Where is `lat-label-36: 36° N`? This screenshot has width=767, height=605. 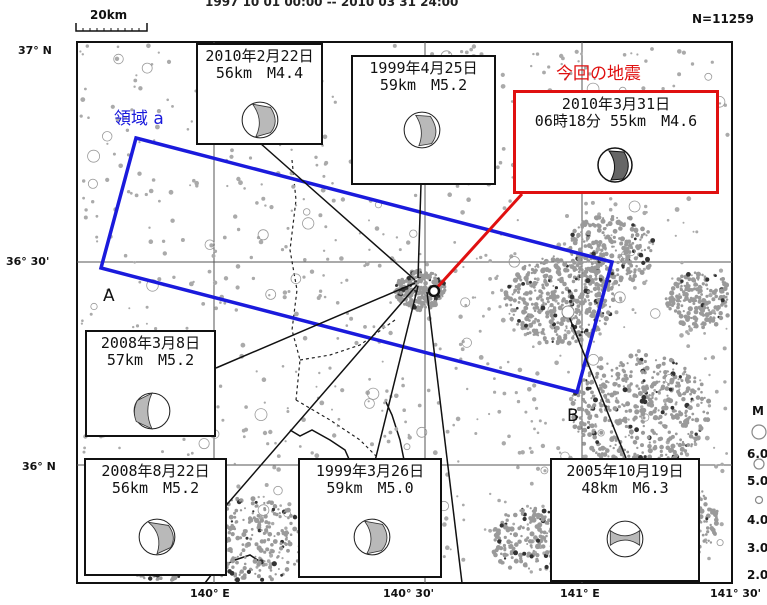
lat-label-36: 36° N is located at coordinates (39, 466).